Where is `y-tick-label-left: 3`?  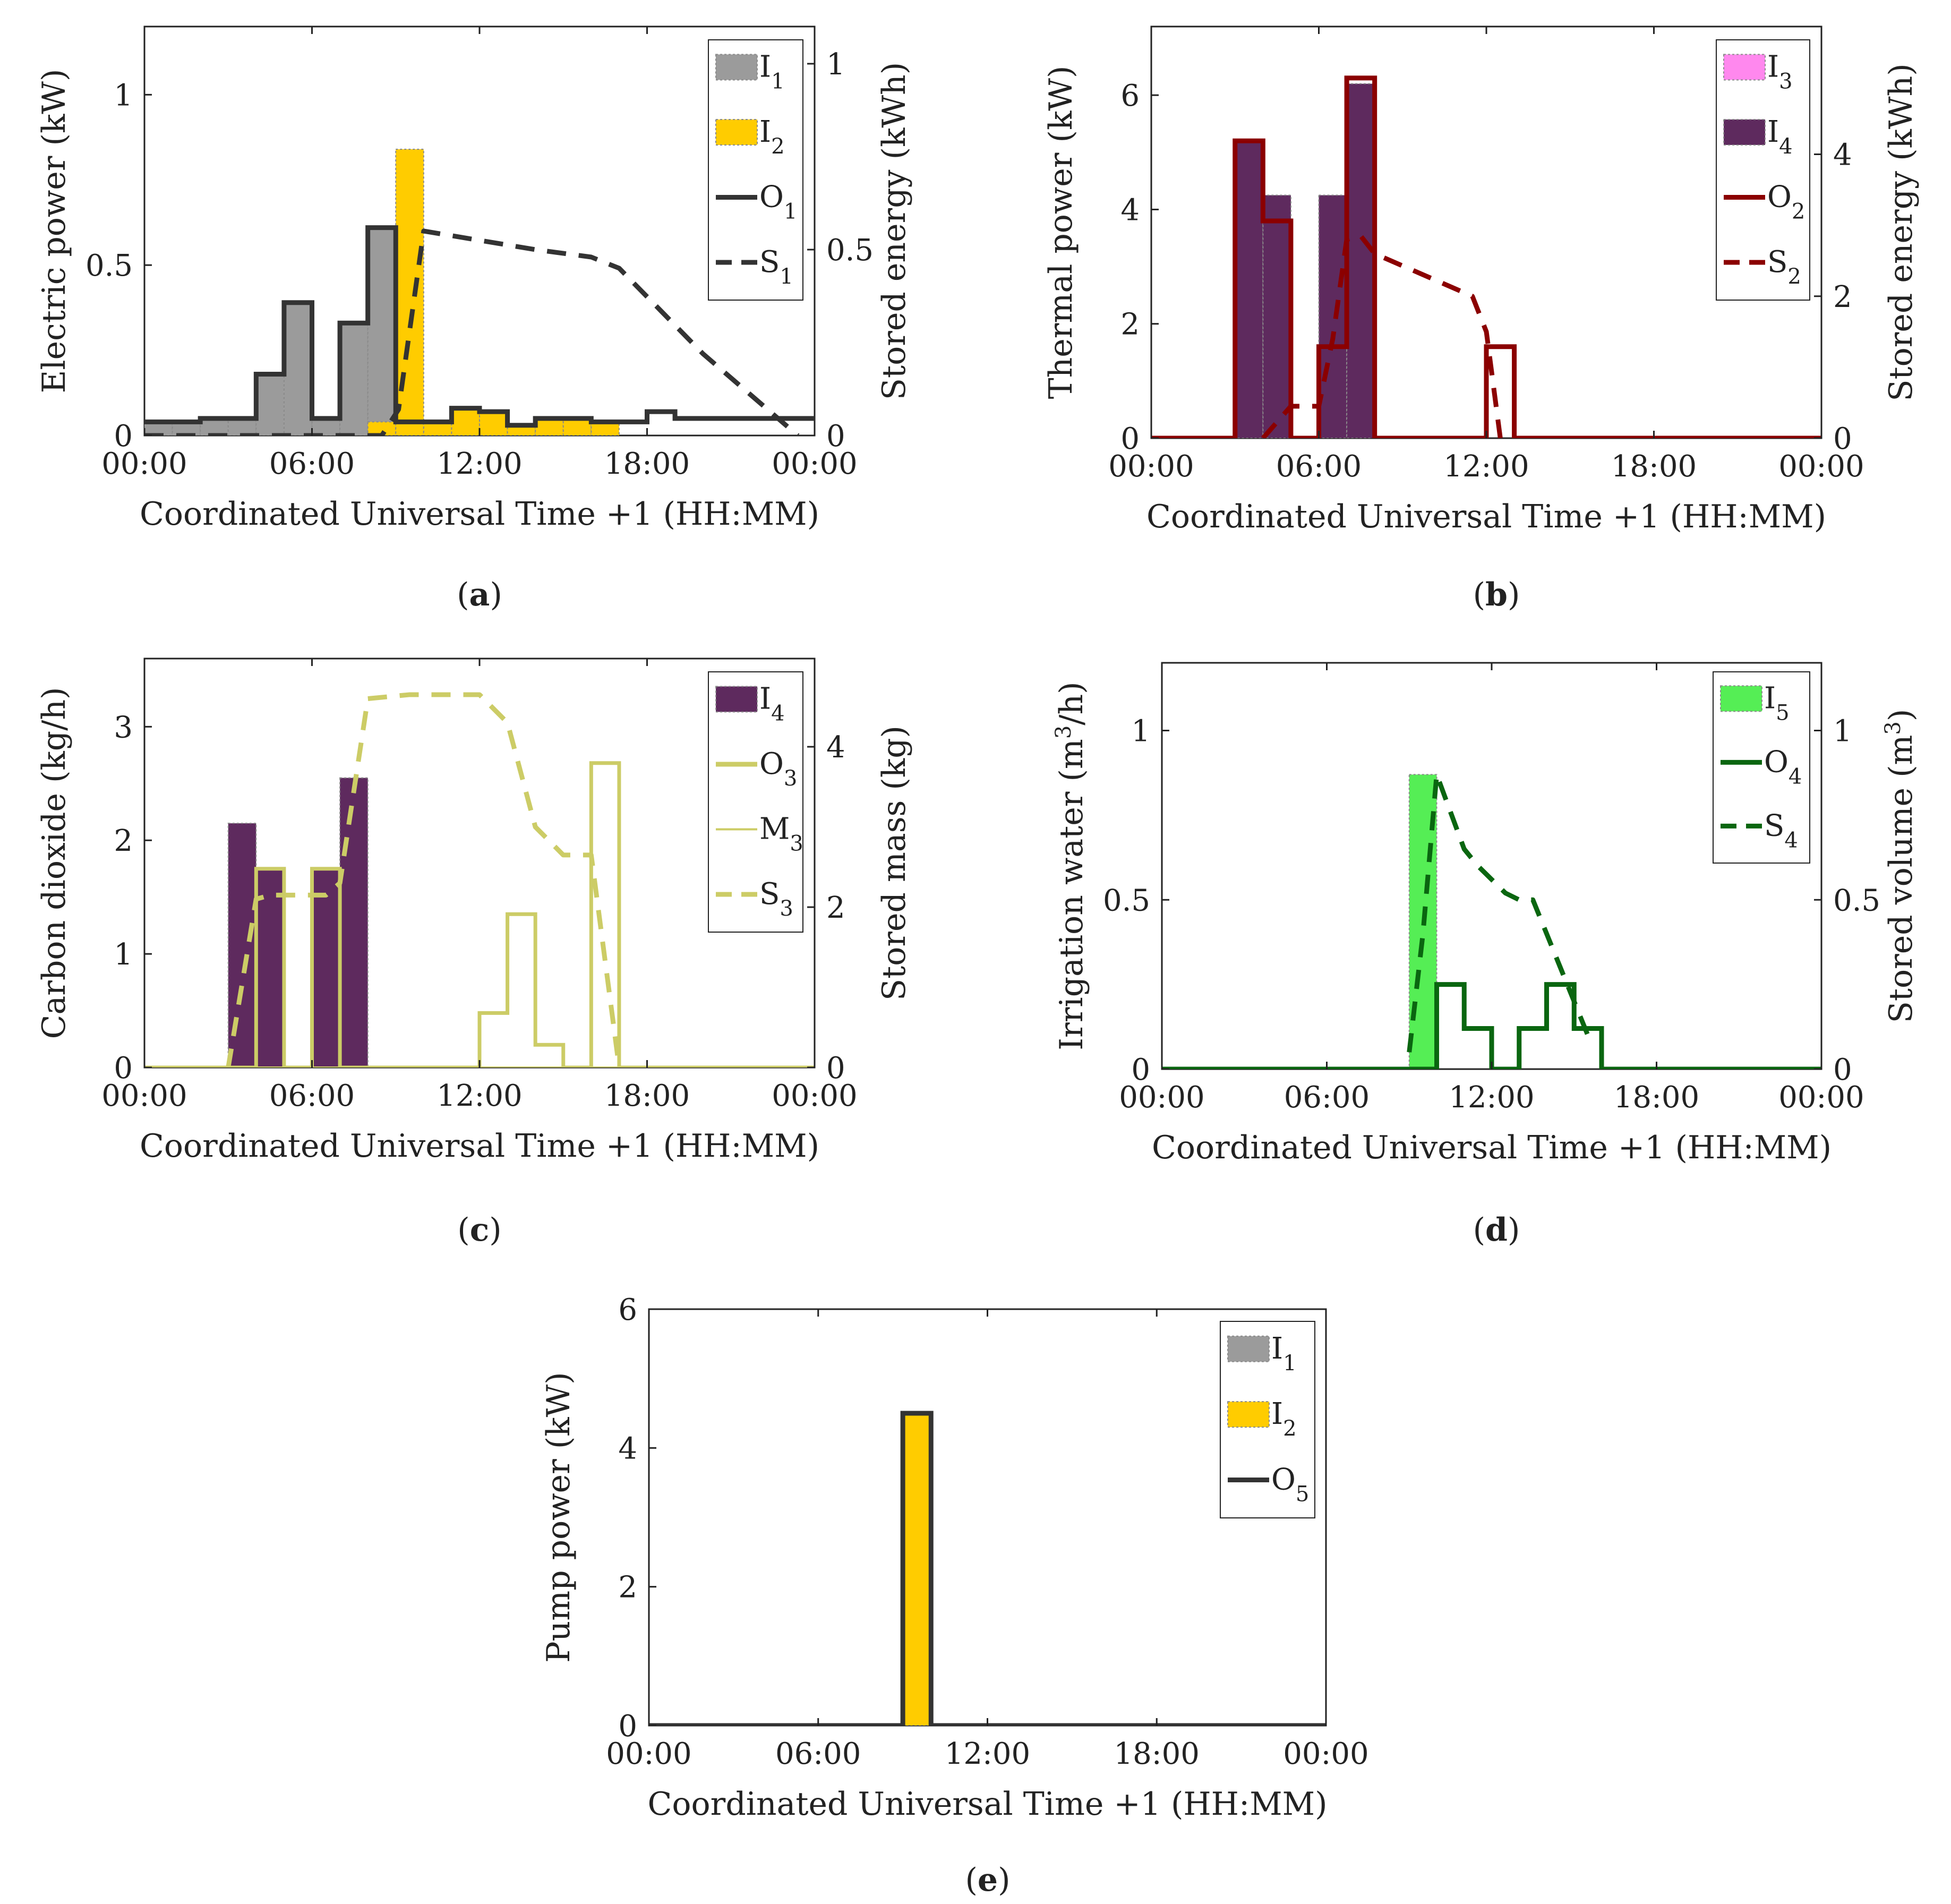 y-tick-label-left: 3 is located at coordinates (123, 727).